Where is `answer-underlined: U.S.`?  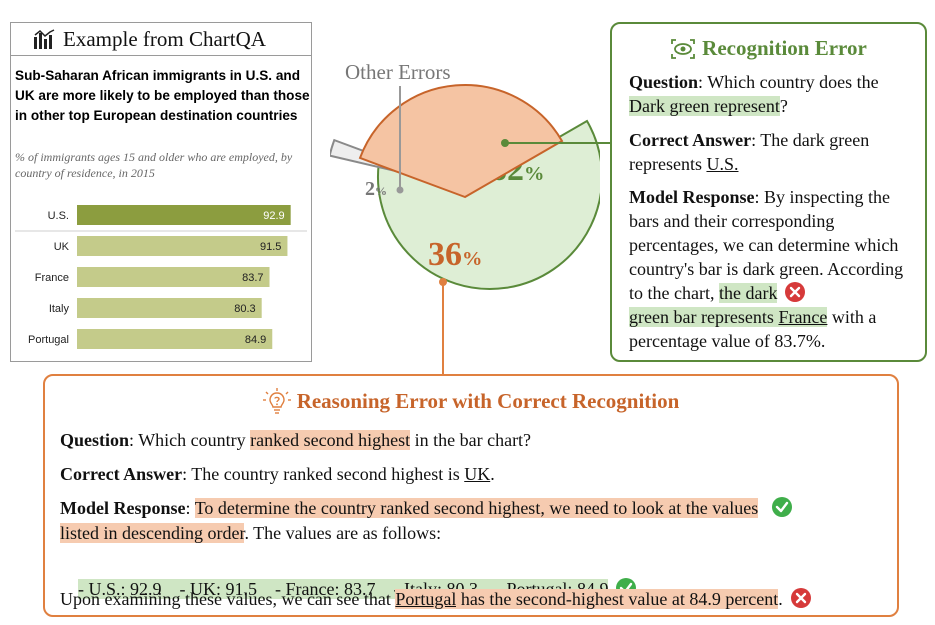 answer-underlined: U.S. is located at coordinates (722, 164).